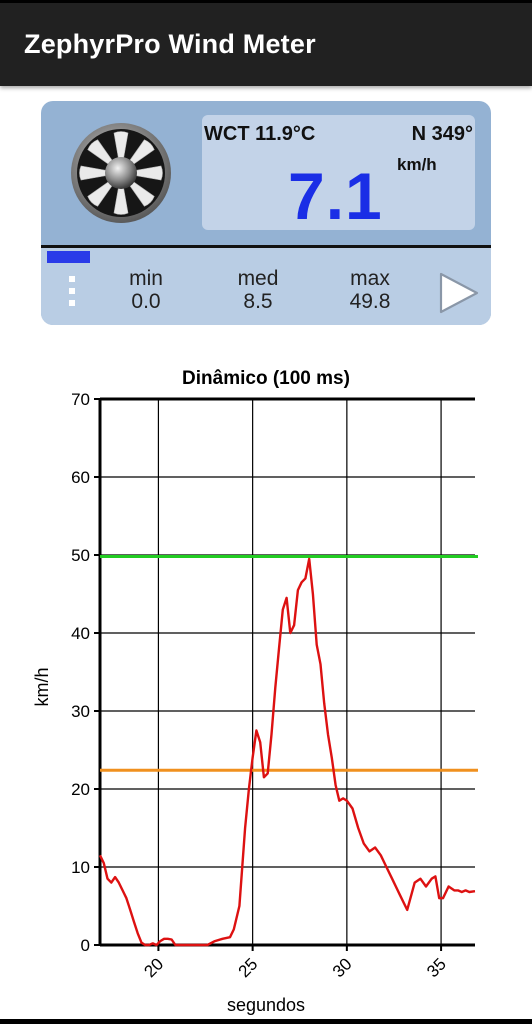 This screenshot has height=1024, width=532. I want to click on stat-med-label: med, so click(258, 278).